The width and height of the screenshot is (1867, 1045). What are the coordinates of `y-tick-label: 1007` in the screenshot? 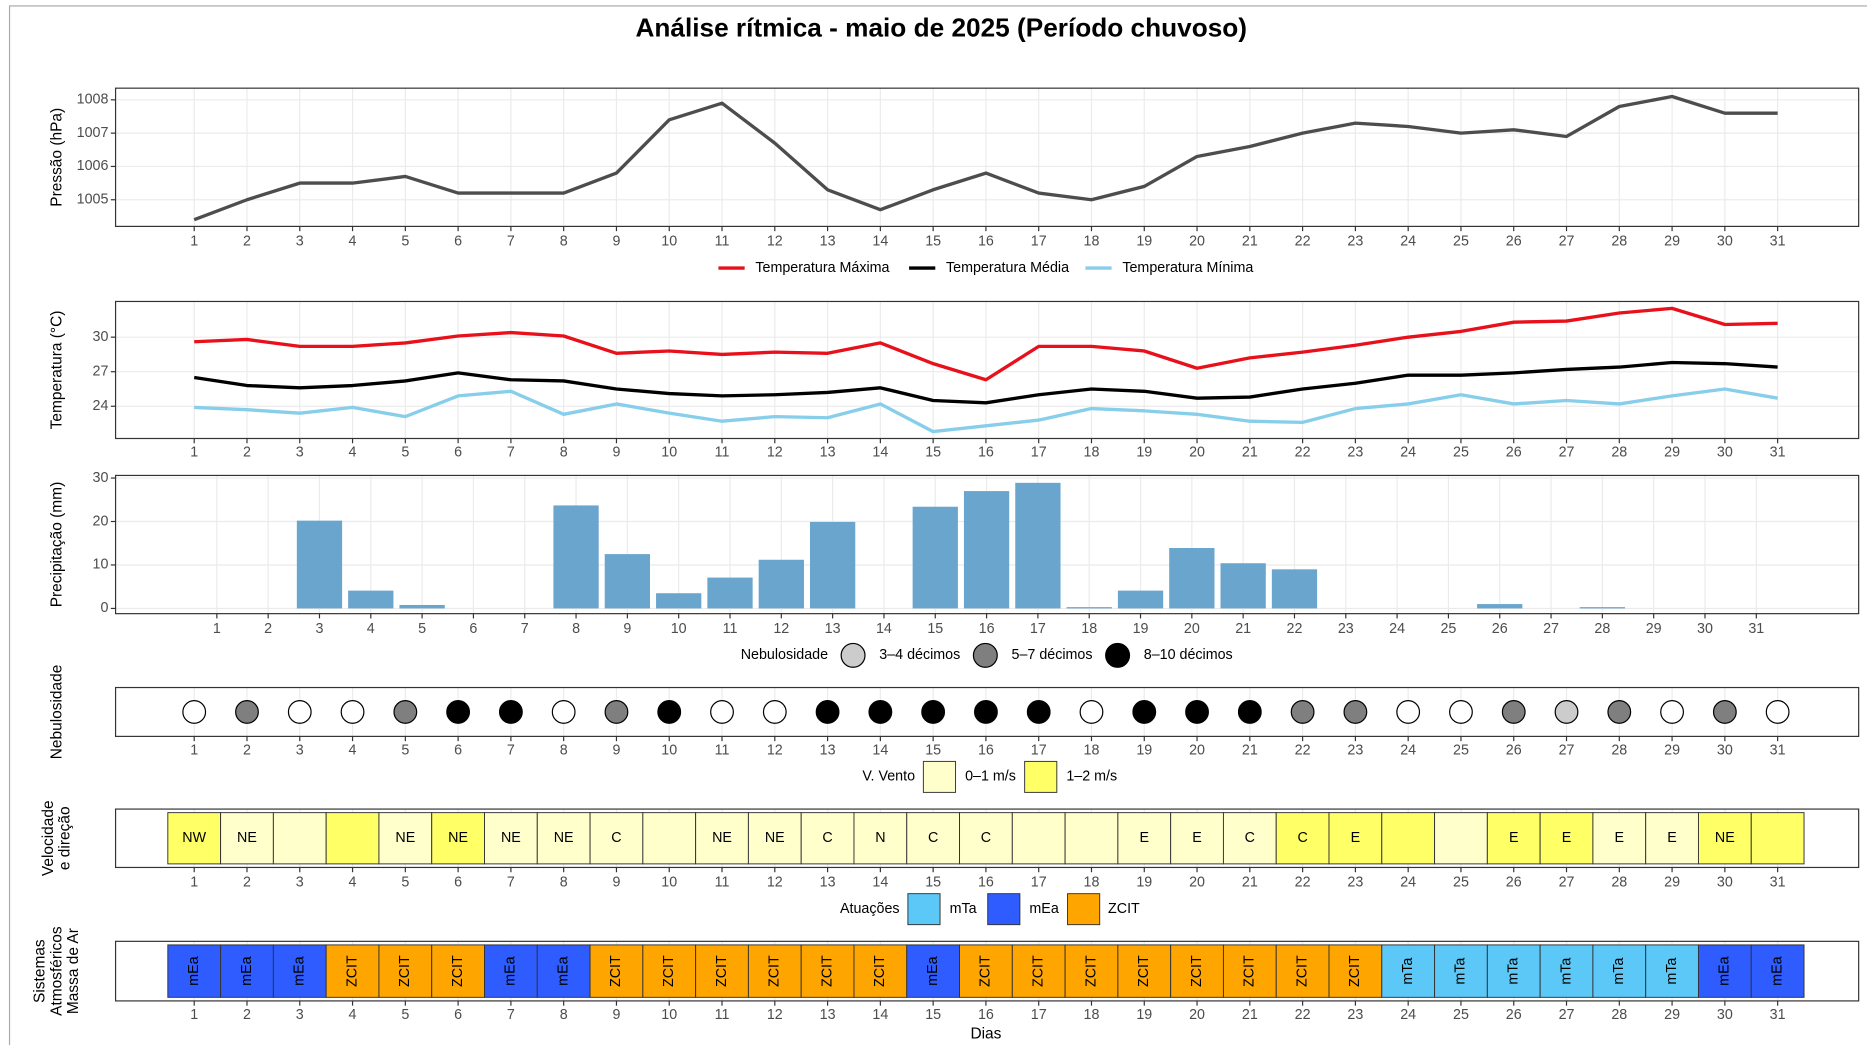 It's located at (93, 133).